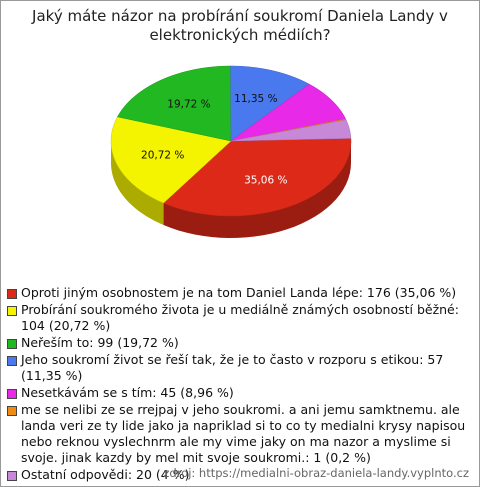 Image resolution: width=480 pixels, height=487 pixels. Describe the element at coordinates (238, 343) in the screenshot. I see `legend-item: Neřeším to: 99 (19,72 %)` at that location.